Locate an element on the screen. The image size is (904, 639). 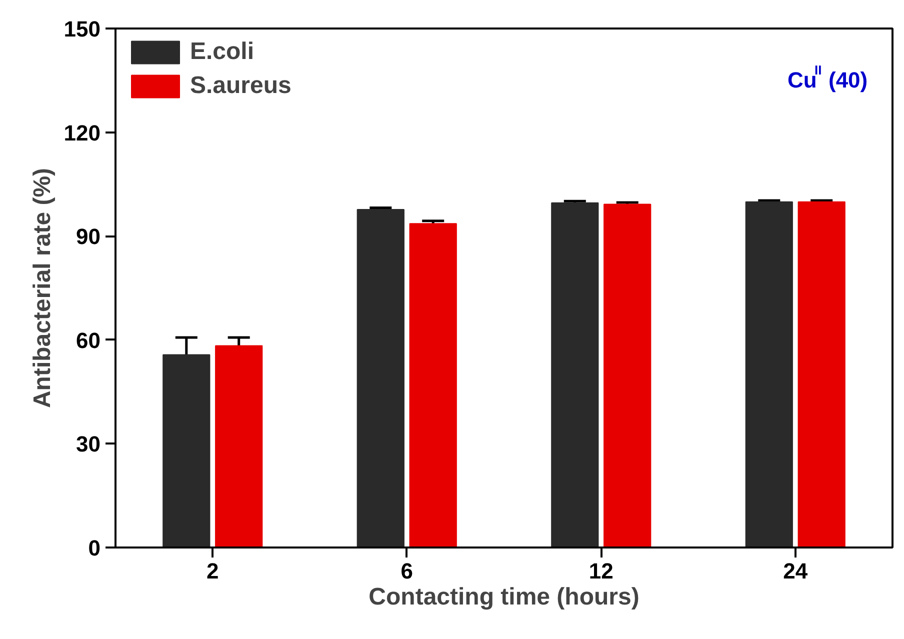
legend-label: S.aureus is located at coordinates (241, 86).